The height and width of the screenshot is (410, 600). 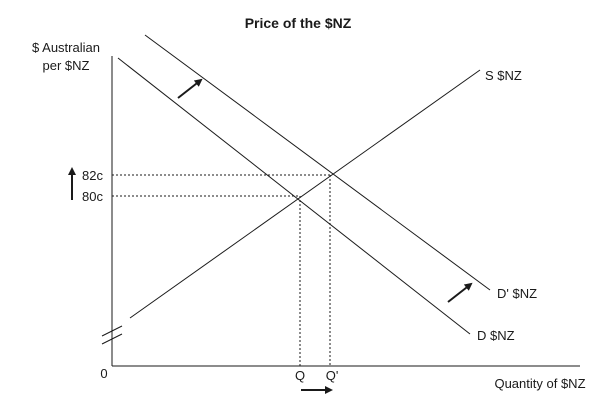 I want to click on old-price-label: 80c, so click(x=92, y=196).